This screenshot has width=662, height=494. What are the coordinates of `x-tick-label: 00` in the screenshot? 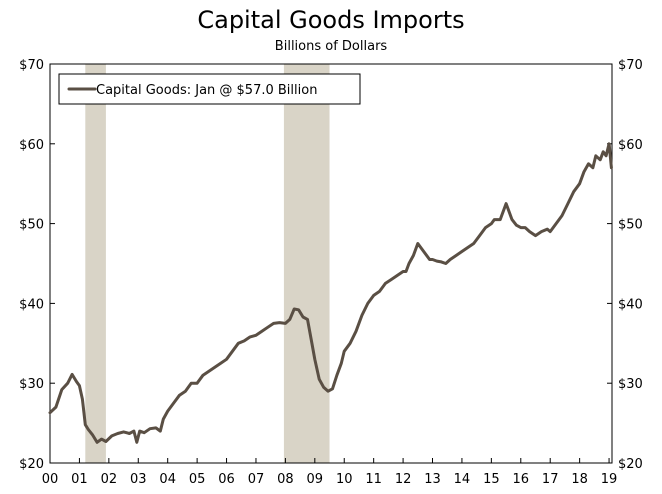 It's located at (50, 479).